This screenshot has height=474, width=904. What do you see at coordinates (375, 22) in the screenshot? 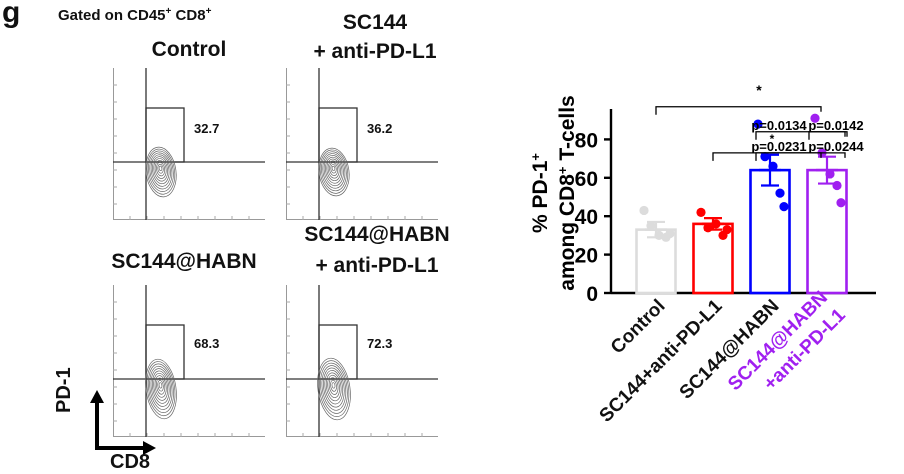
I see `flow-title-line: SC144` at bounding box center [375, 22].